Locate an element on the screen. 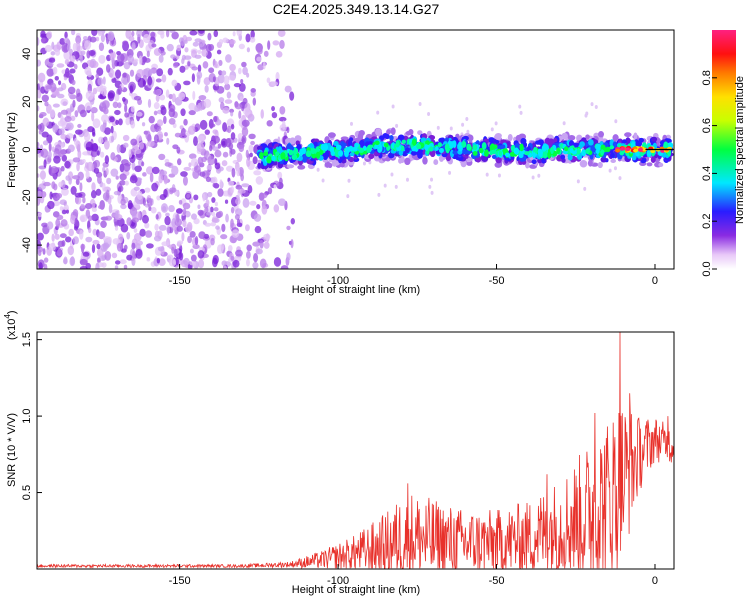 The width and height of the screenshot is (750, 600). snr-y-multiplier-base: (x10 is located at coordinates (12, 329).